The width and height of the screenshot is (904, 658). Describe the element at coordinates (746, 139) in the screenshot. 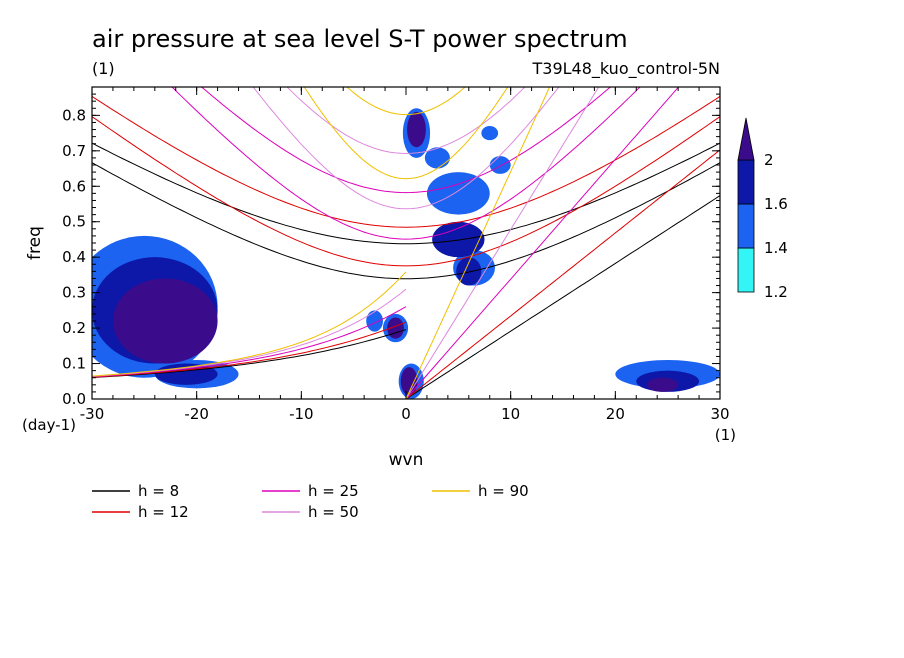

I see `colorbar-extension` at that location.